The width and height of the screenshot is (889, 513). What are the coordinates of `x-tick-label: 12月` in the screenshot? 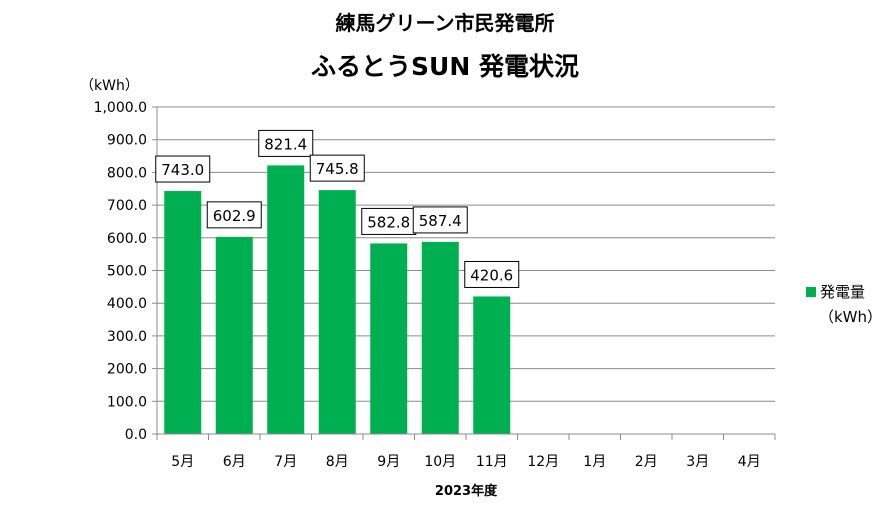 It's located at (543, 462).